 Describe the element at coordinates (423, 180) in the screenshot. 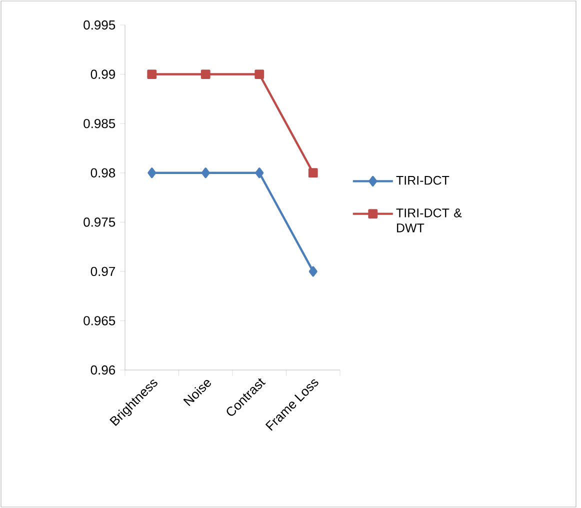

I see `legend-label: TIRI-DCT` at that location.